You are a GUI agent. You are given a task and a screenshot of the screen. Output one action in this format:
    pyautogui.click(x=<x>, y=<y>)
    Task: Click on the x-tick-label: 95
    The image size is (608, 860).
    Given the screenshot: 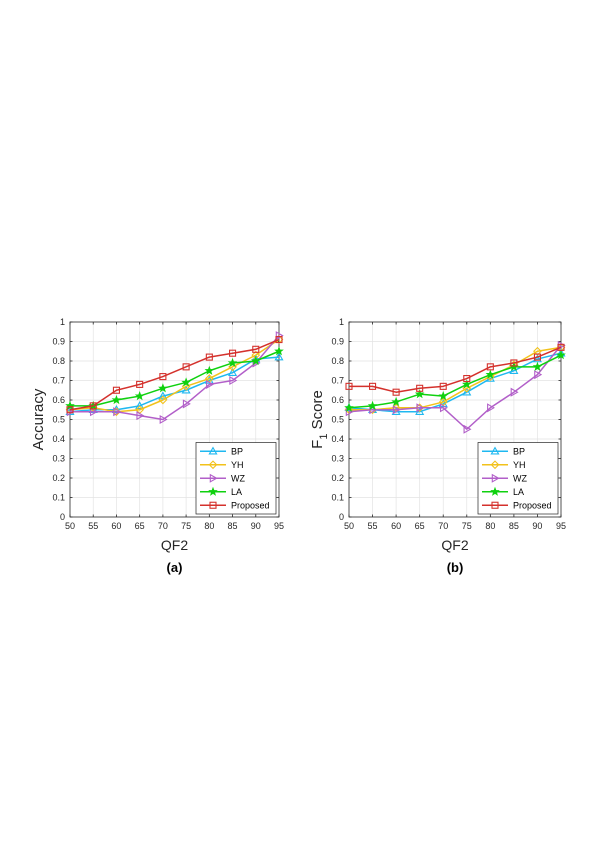 What is the action you would take?
    pyautogui.click(x=279, y=526)
    